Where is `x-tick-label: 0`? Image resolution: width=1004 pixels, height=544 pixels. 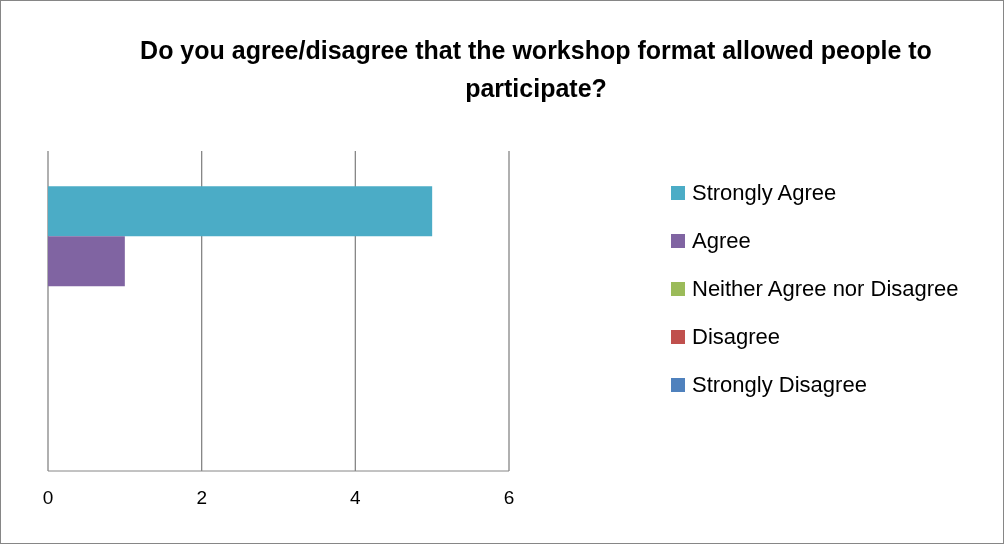
x-tick-label: 0 is located at coordinates (48, 498).